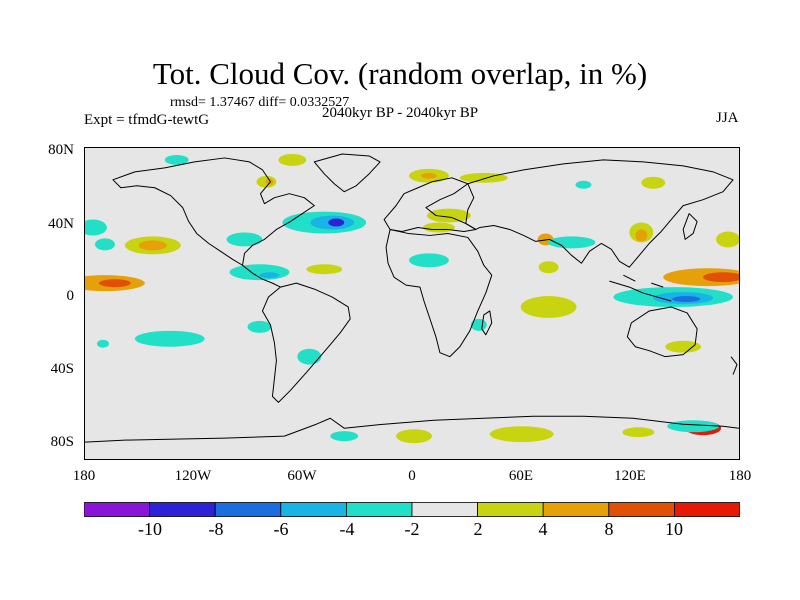 The image size is (800, 600). Describe the element at coordinates (543, 529) in the screenshot. I see `colorbar-label: 4` at that location.